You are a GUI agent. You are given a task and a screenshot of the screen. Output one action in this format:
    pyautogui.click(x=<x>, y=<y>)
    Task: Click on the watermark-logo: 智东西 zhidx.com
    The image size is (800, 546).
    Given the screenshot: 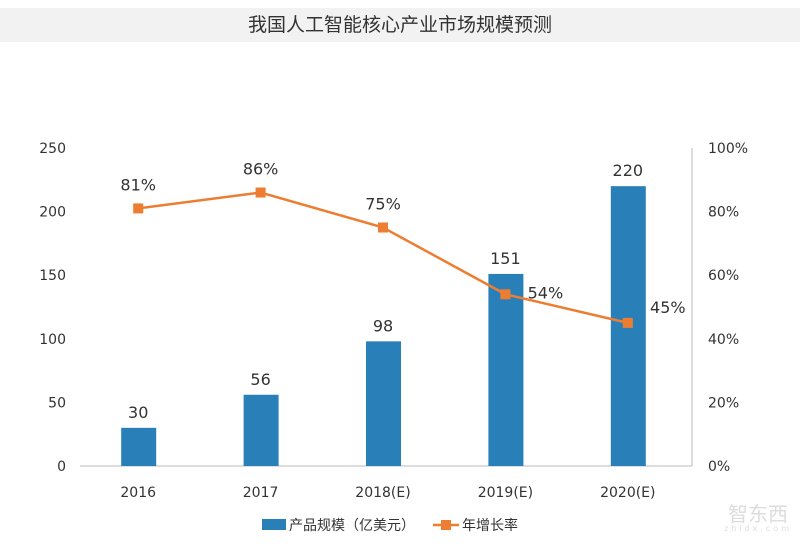 What is the action you would take?
    pyautogui.click(x=758, y=517)
    